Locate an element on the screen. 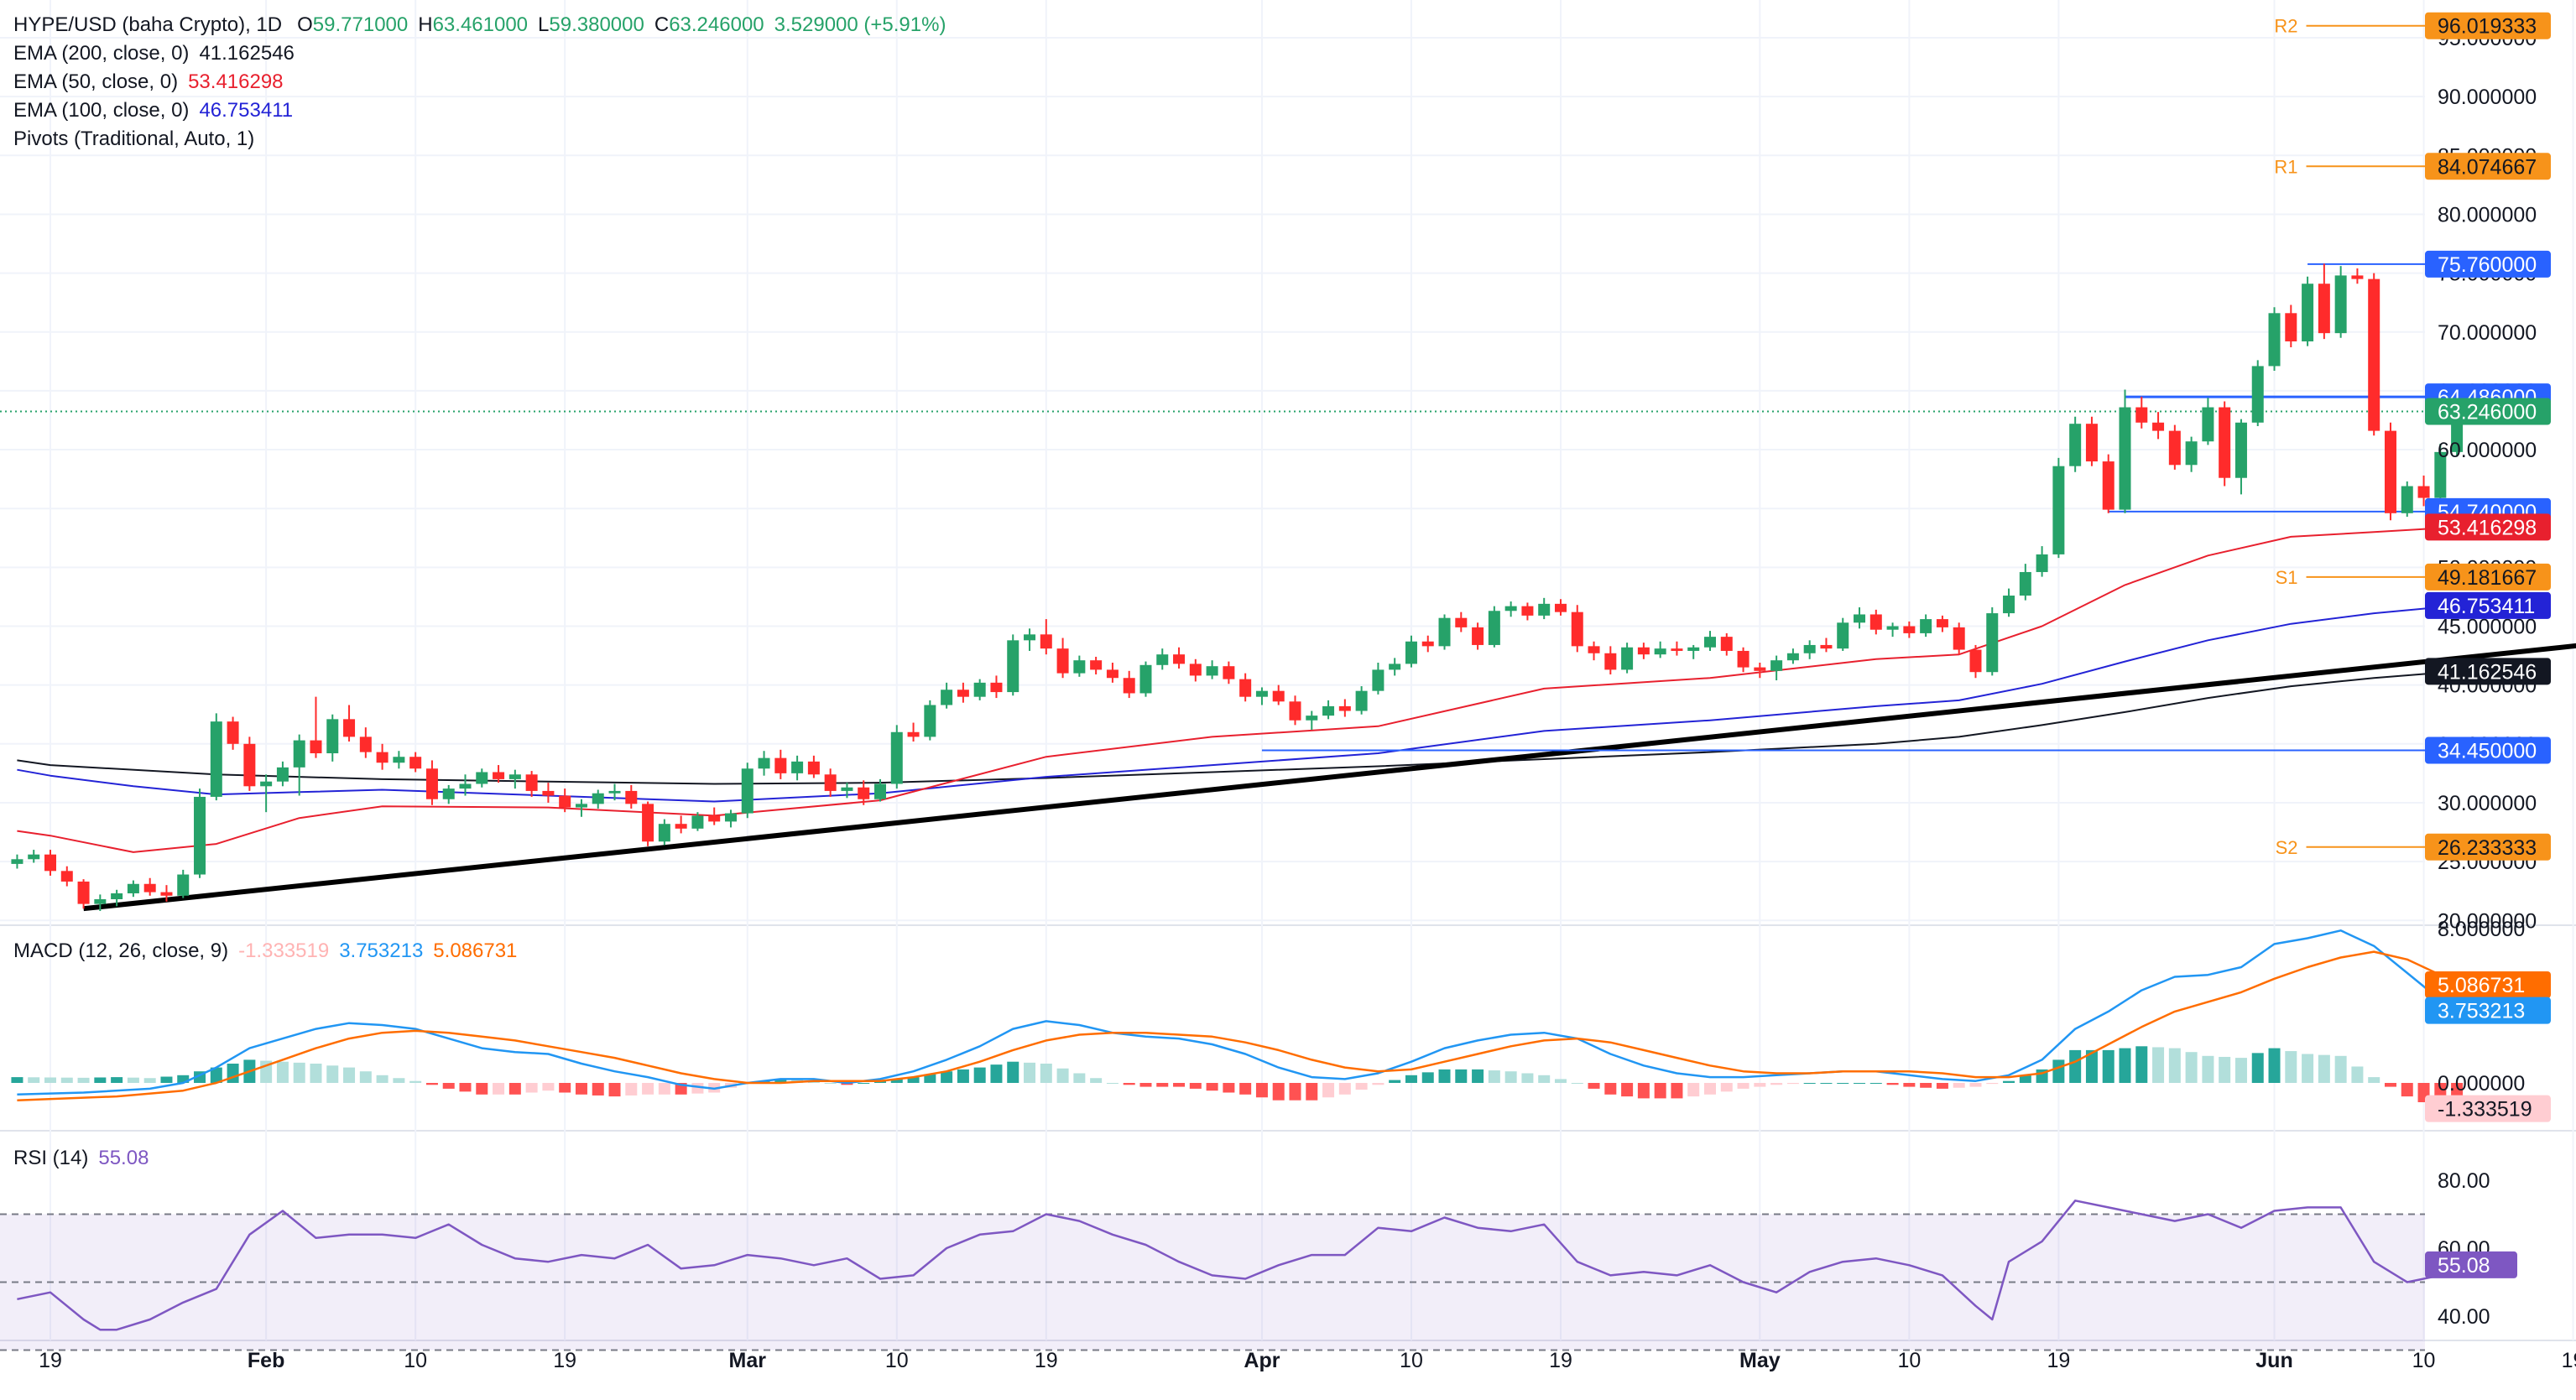  rsi-pane is located at coordinates (1229, 1275).